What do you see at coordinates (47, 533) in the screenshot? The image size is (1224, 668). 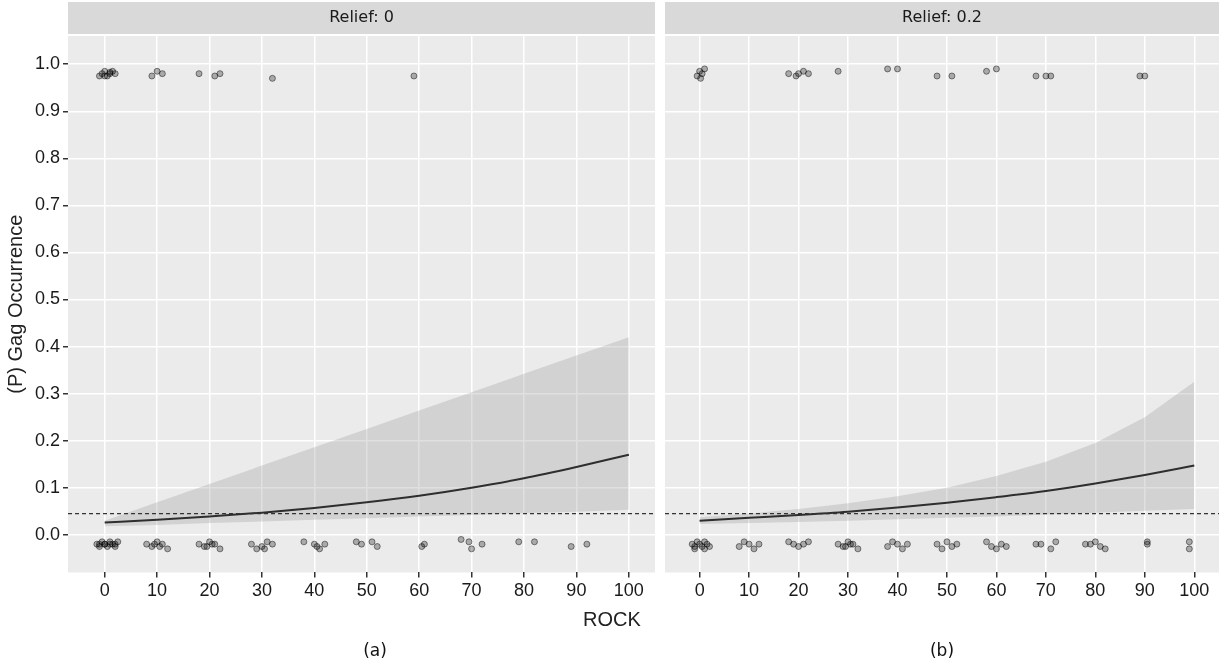 I see `y-tick-label: 0.0` at bounding box center [47, 533].